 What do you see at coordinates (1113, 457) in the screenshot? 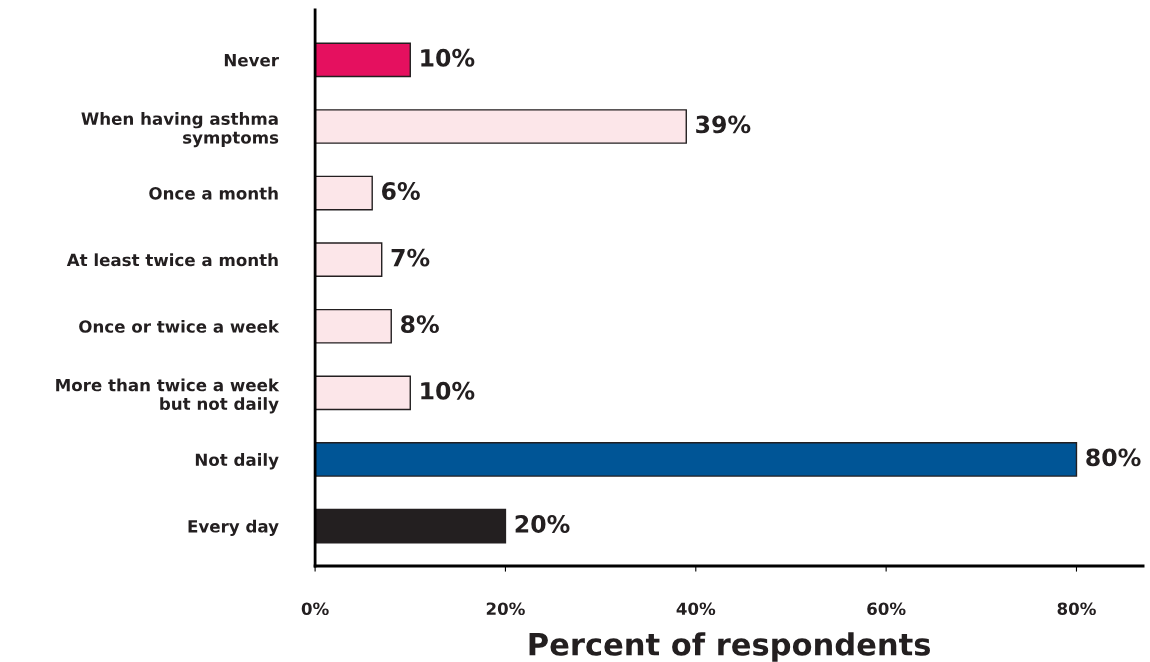
I see `data-label: 80%` at bounding box center [1113, 457].